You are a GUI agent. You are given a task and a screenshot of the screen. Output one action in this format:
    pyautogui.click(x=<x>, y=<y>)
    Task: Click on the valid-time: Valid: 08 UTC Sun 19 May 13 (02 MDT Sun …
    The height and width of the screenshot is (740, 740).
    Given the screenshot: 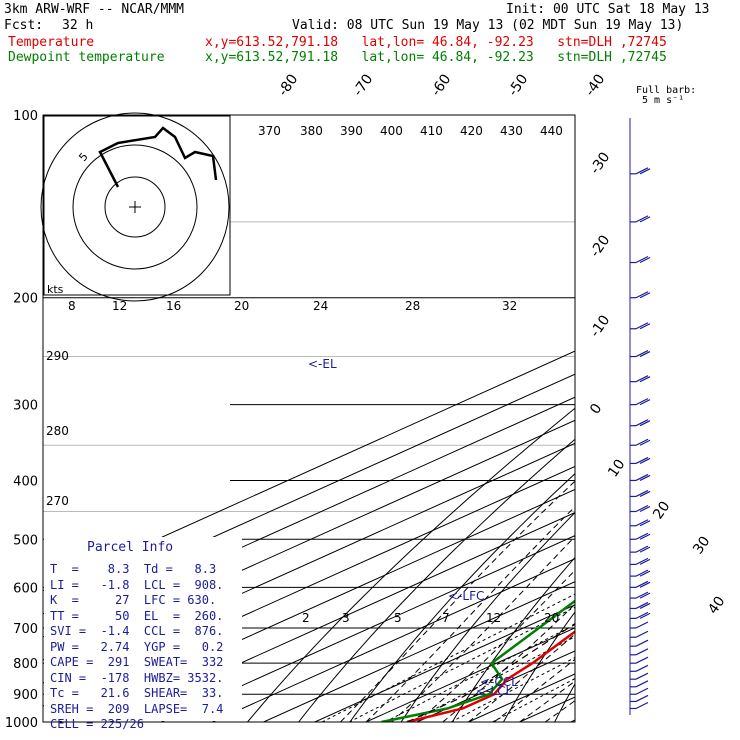 What is the action you would take?
    pyautogui.click(x=488, y=25)
    